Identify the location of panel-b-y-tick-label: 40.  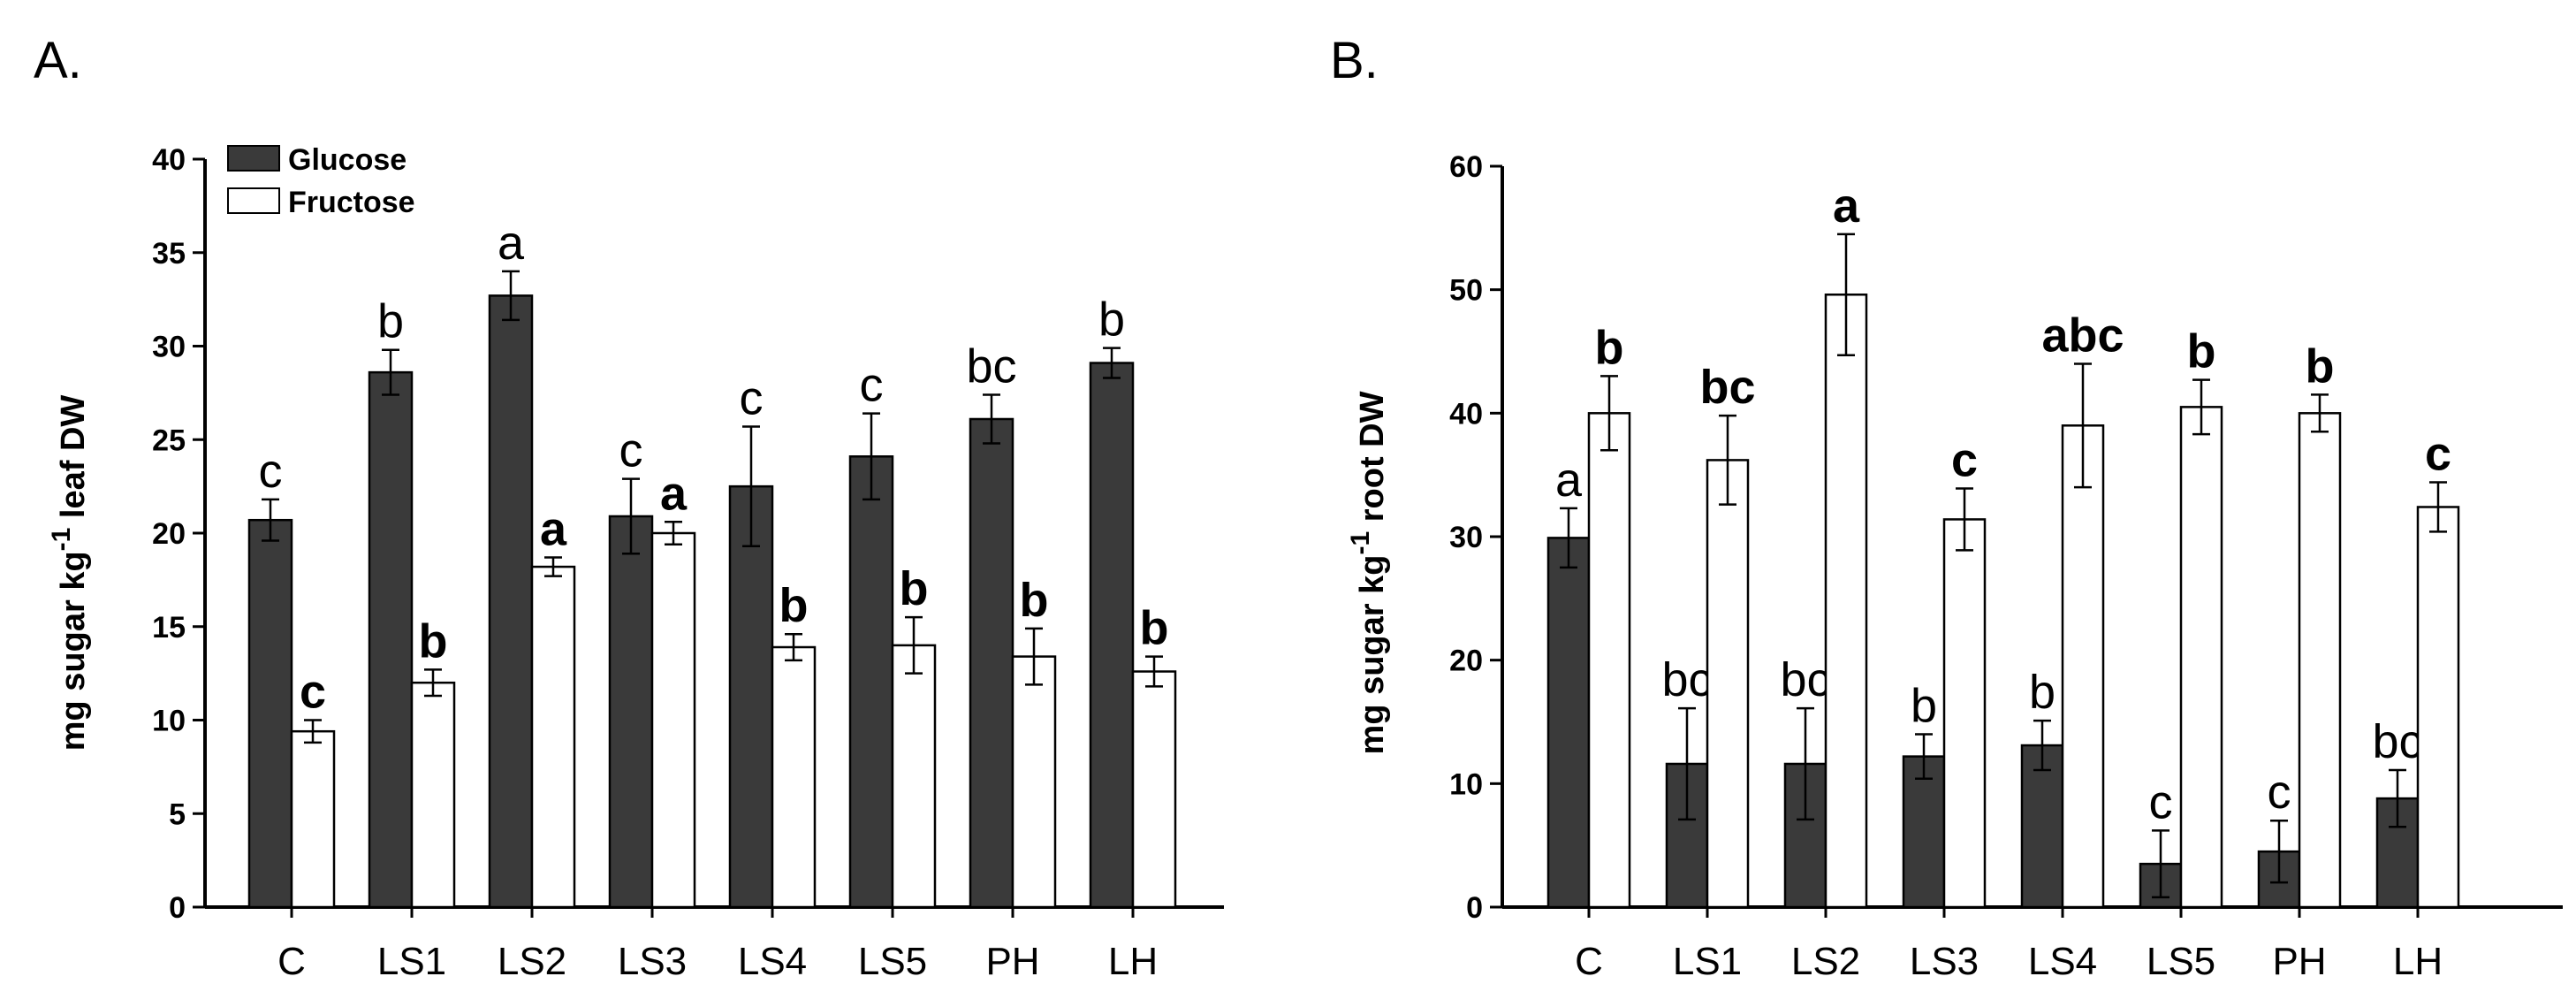
(1466, 414).